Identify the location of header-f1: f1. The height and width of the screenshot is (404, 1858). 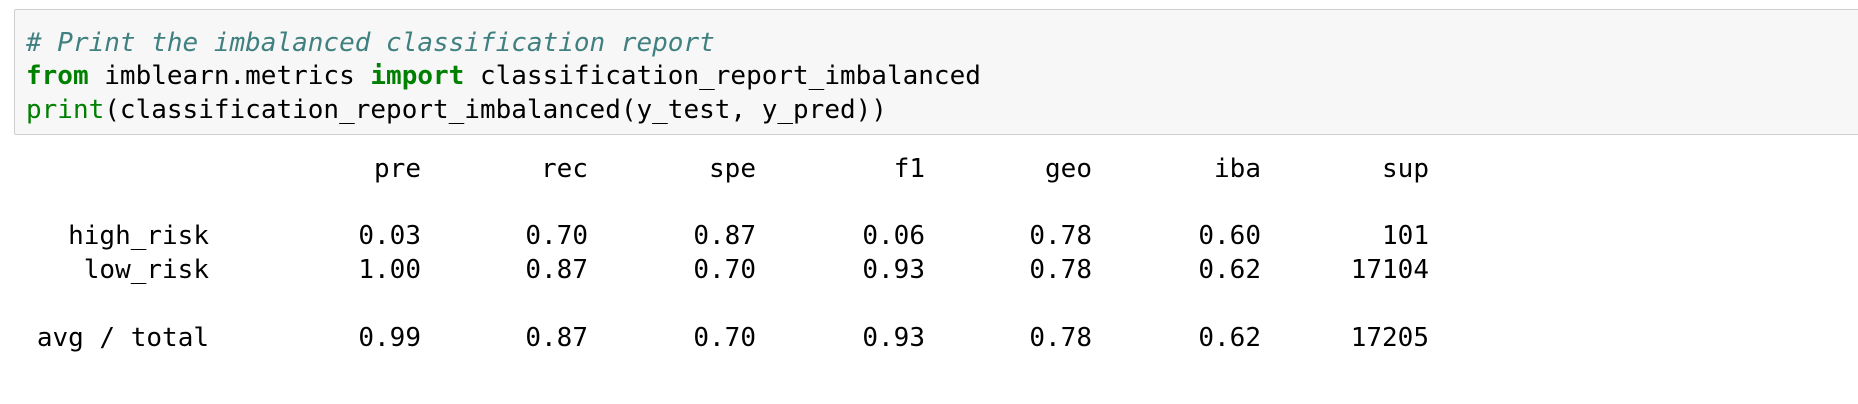
(909, 169).